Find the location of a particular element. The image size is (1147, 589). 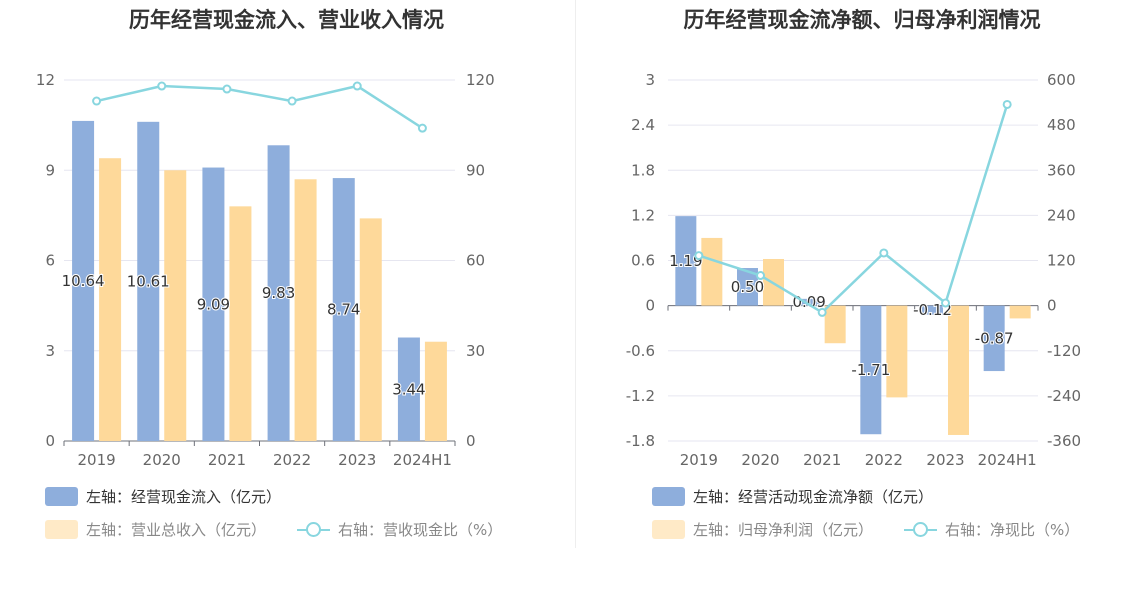

y-left-tick-label: 1.2 is located at coordinates (643, 215).